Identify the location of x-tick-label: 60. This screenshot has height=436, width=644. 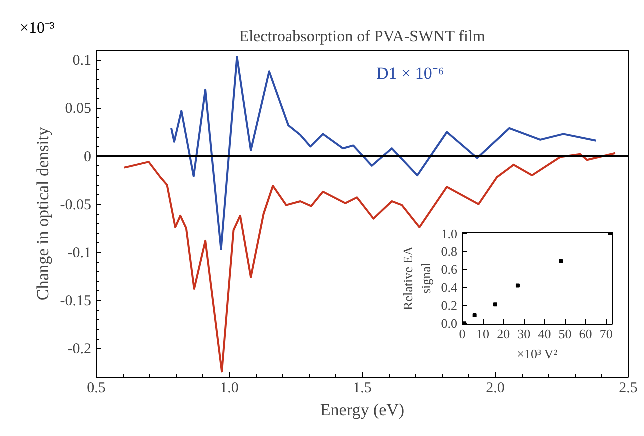
(585, 334).